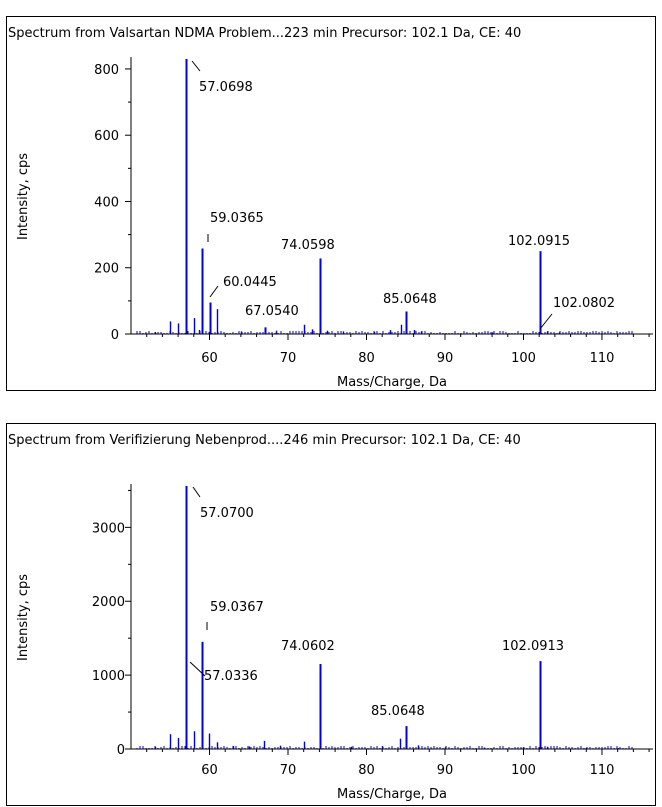 Image resolution: width=662 pixels, height=807 pixels. Describe the element at coordinates (106, 136) in the screenshot. I see `y-tick-label: 600` at that location.